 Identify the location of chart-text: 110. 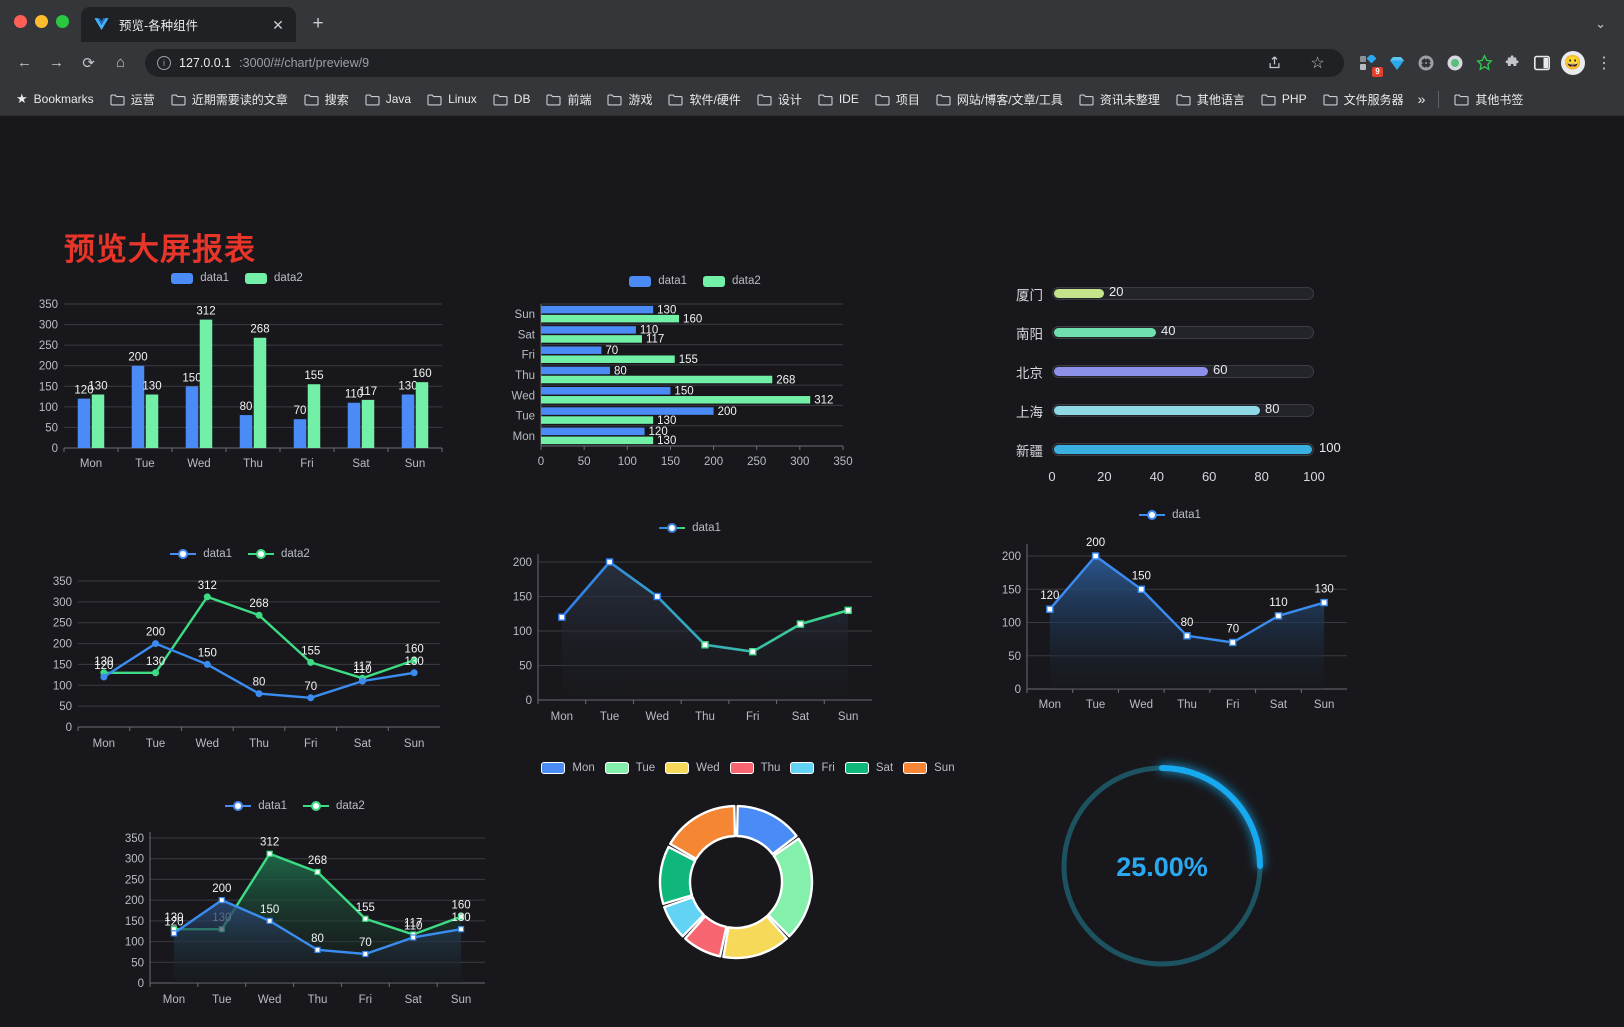
(649, 331).